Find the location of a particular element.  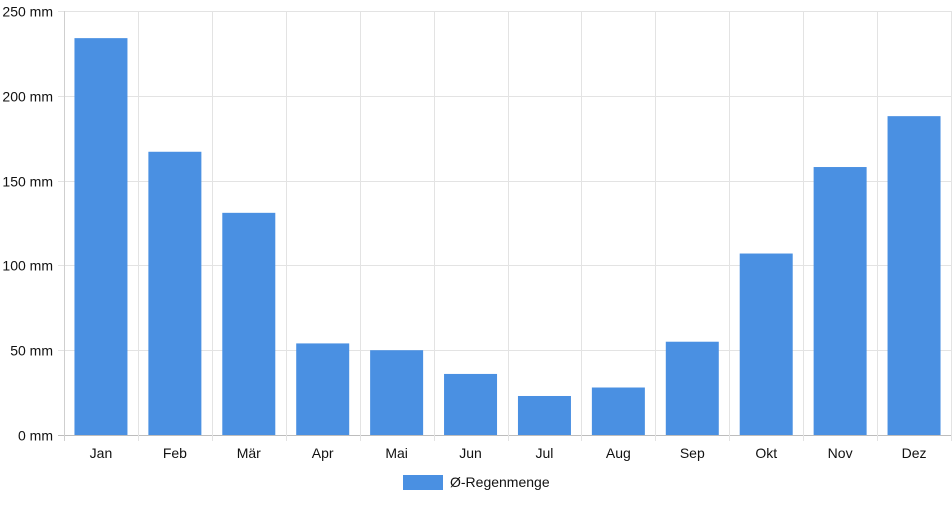

legend: Ø-Regenmenge is located at coordinates (476, 482).